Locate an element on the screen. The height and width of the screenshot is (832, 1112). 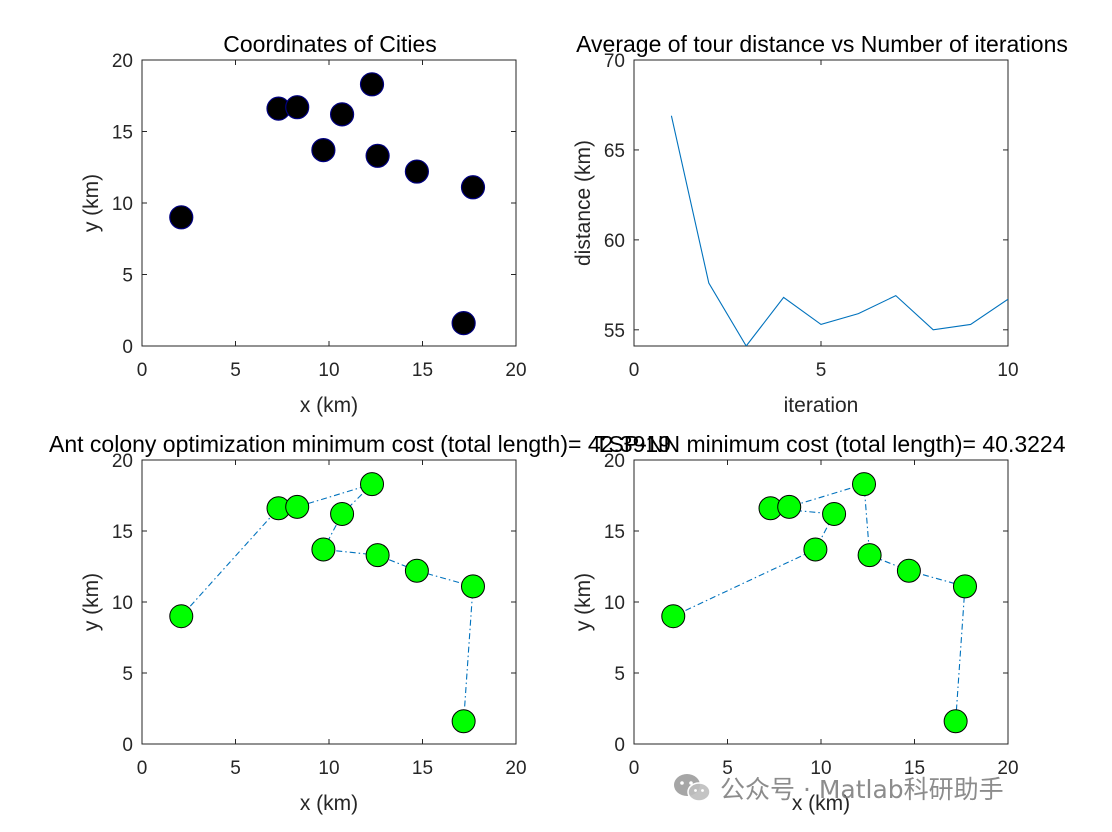
y-tick-label: 55 is located at coordinates (614, 331).